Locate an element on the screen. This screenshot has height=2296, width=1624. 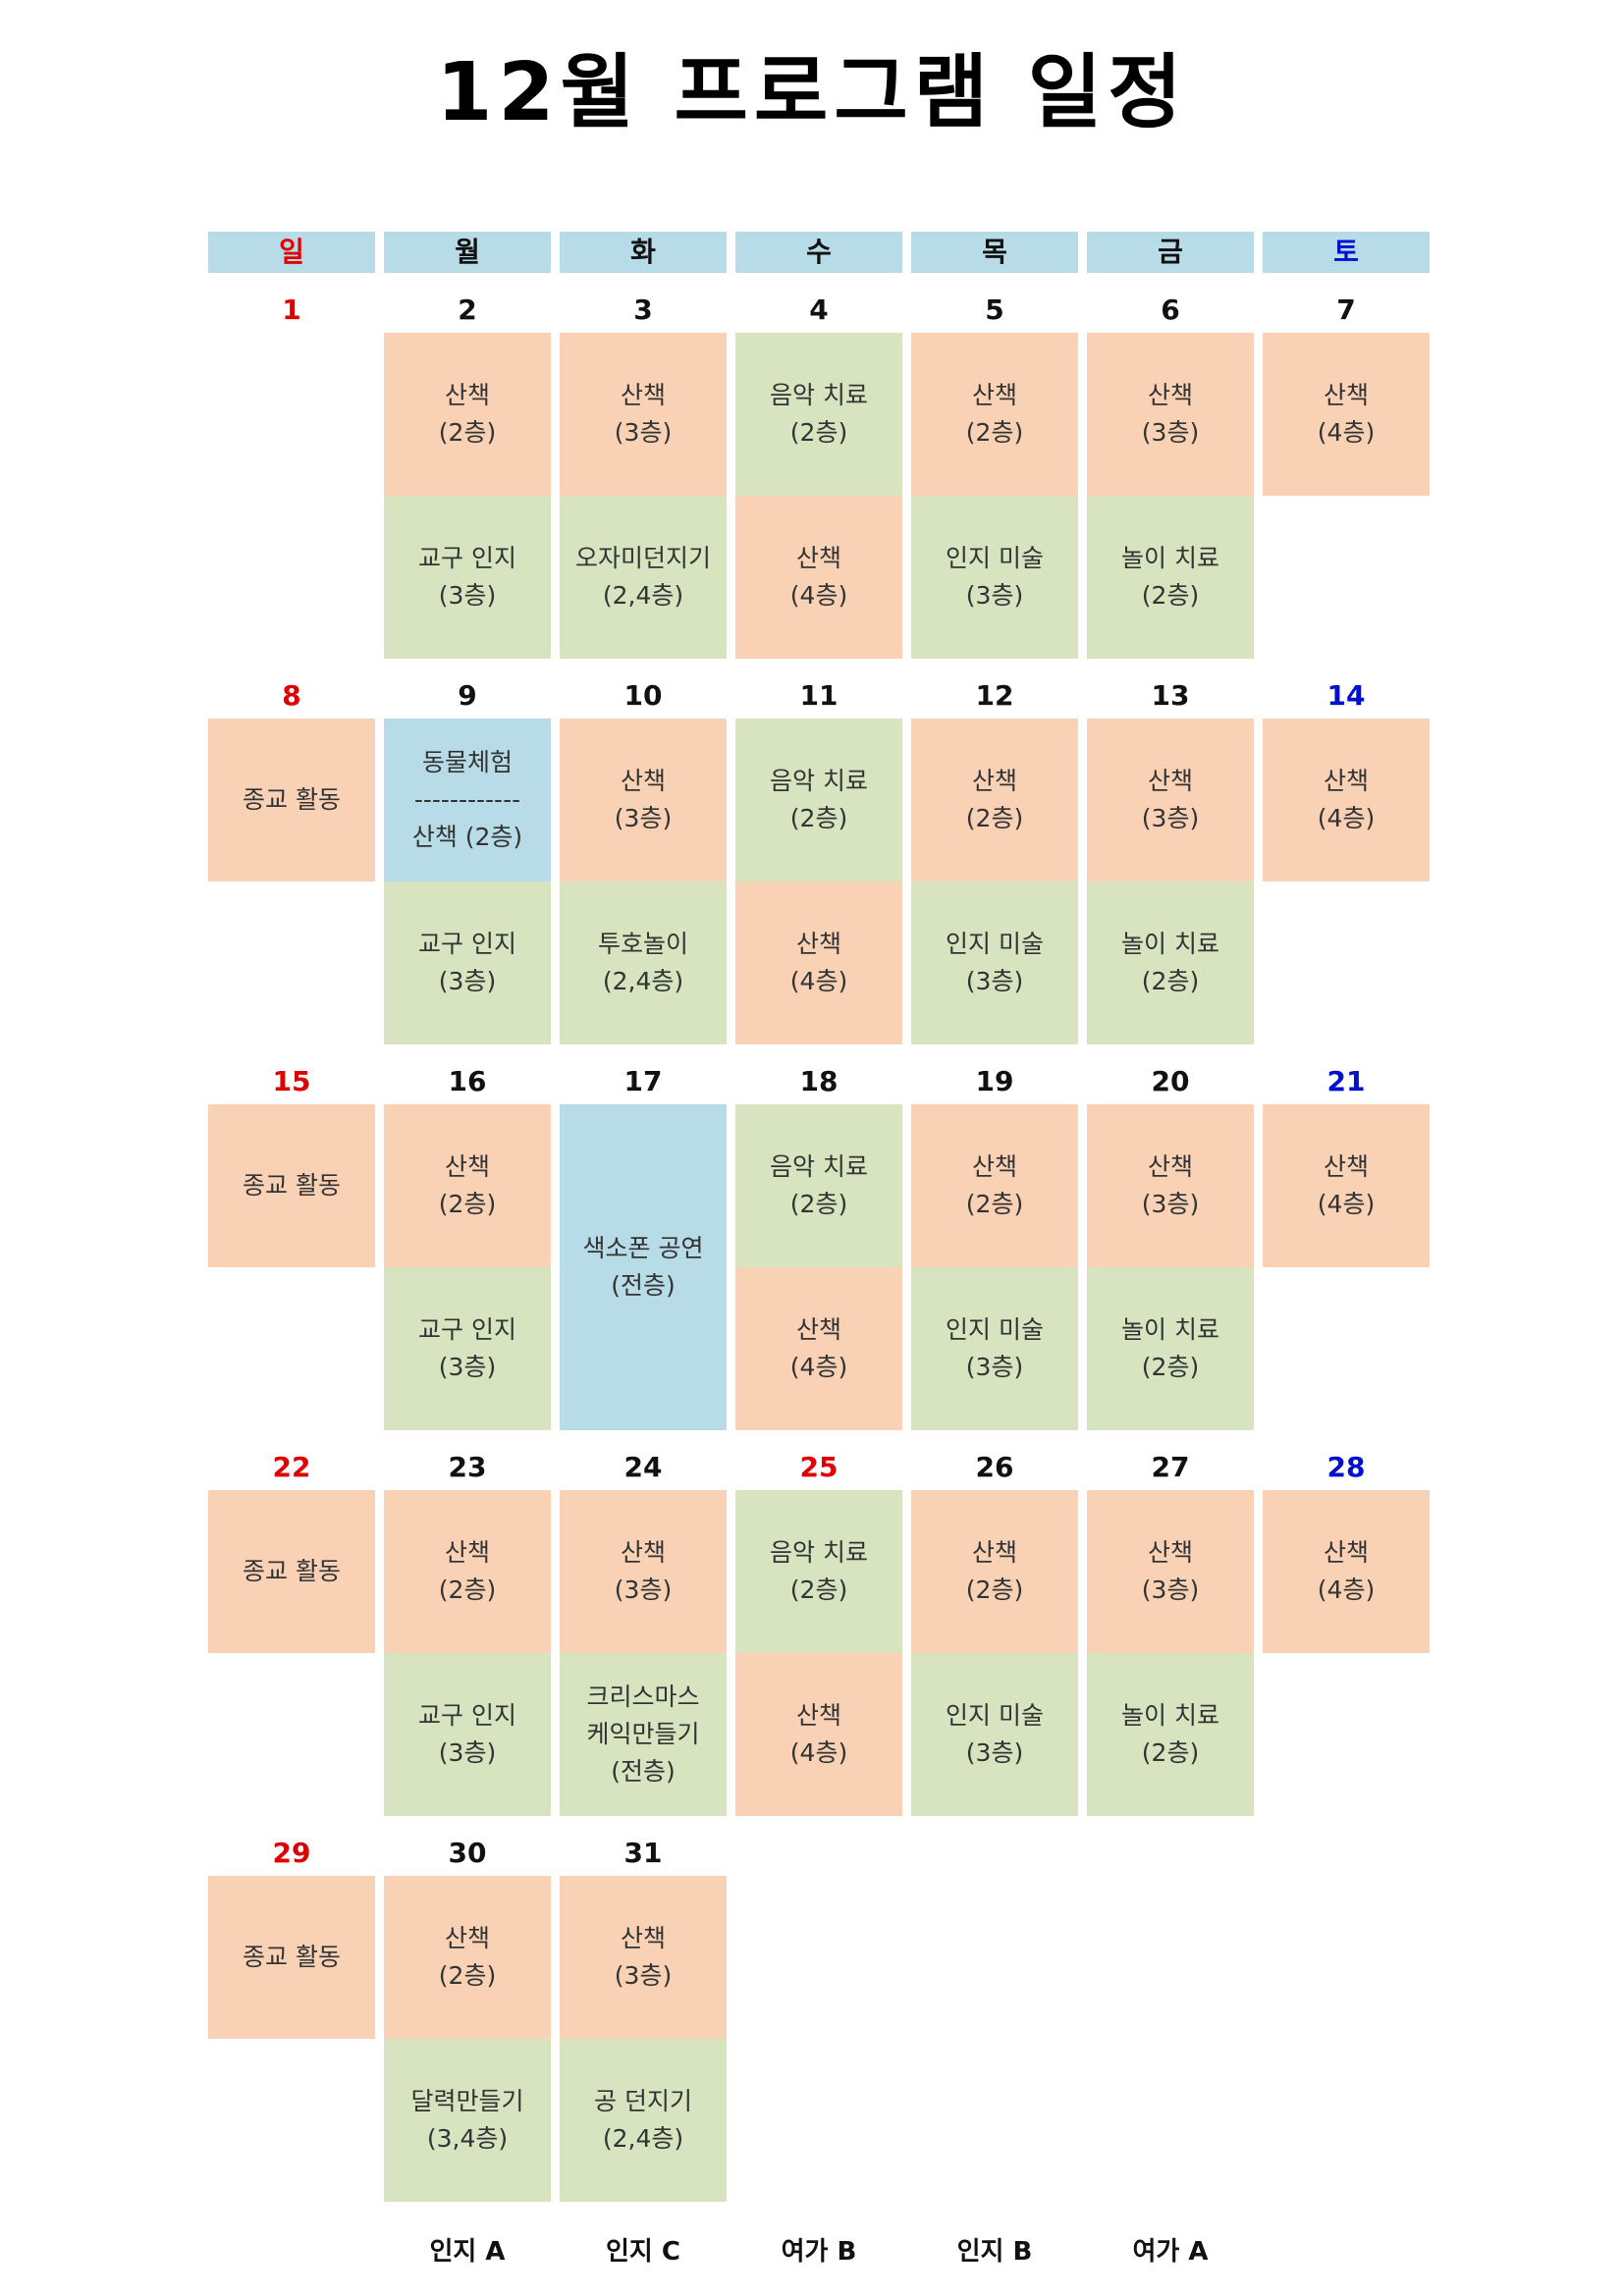
program-label: 투호놀이 (2,4층) is located at coordinates (642, 963).